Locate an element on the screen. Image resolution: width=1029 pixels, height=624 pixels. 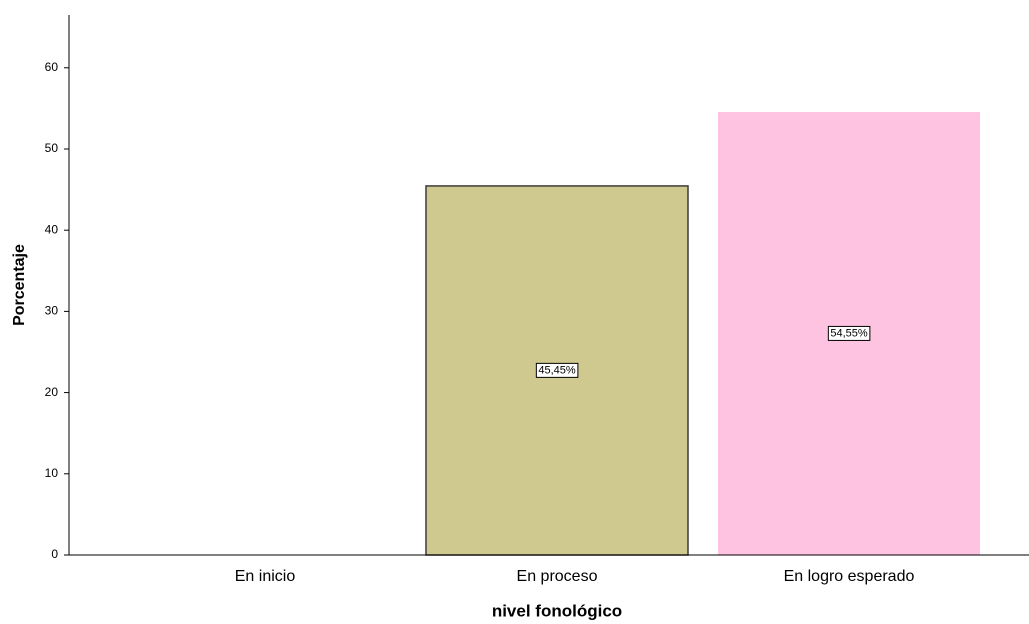
y-tick-label: 0 is located at coordinates (54, 554).